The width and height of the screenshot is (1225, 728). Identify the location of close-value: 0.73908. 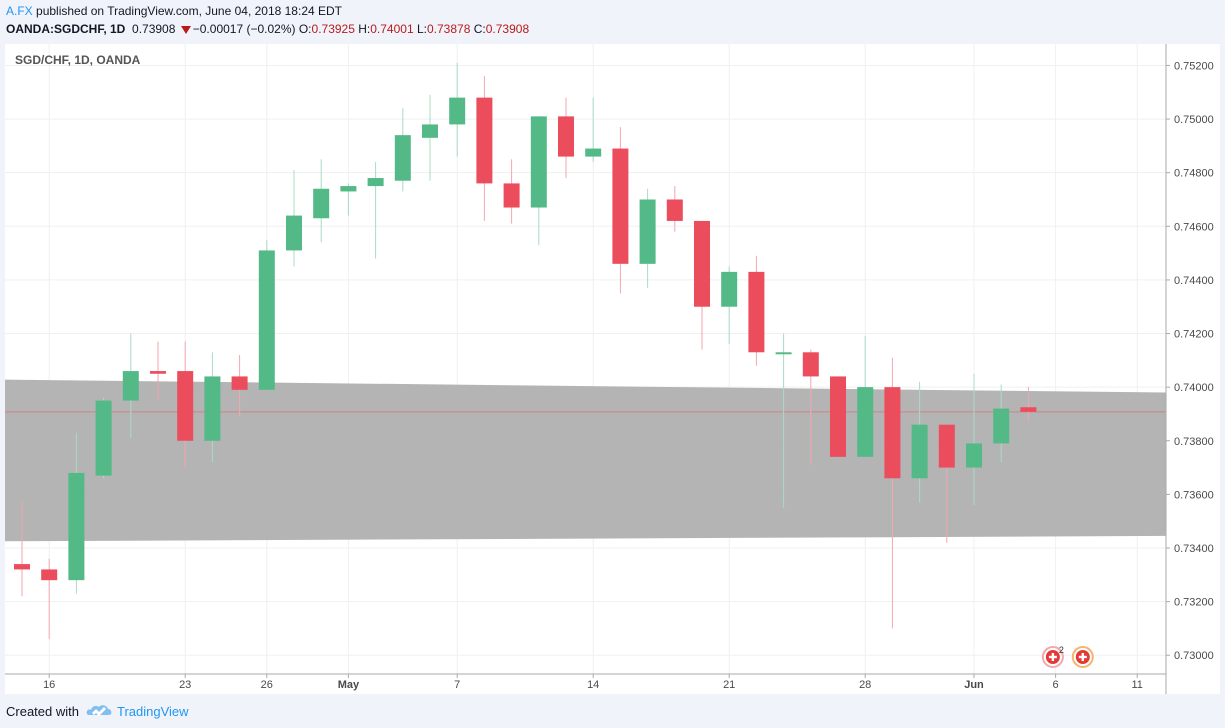
(507, 29).